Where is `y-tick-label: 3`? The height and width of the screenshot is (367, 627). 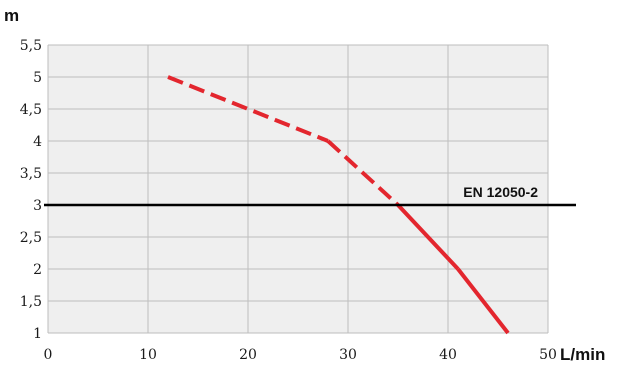 y-tick-label: 3 is located at coordinates (37, 206).